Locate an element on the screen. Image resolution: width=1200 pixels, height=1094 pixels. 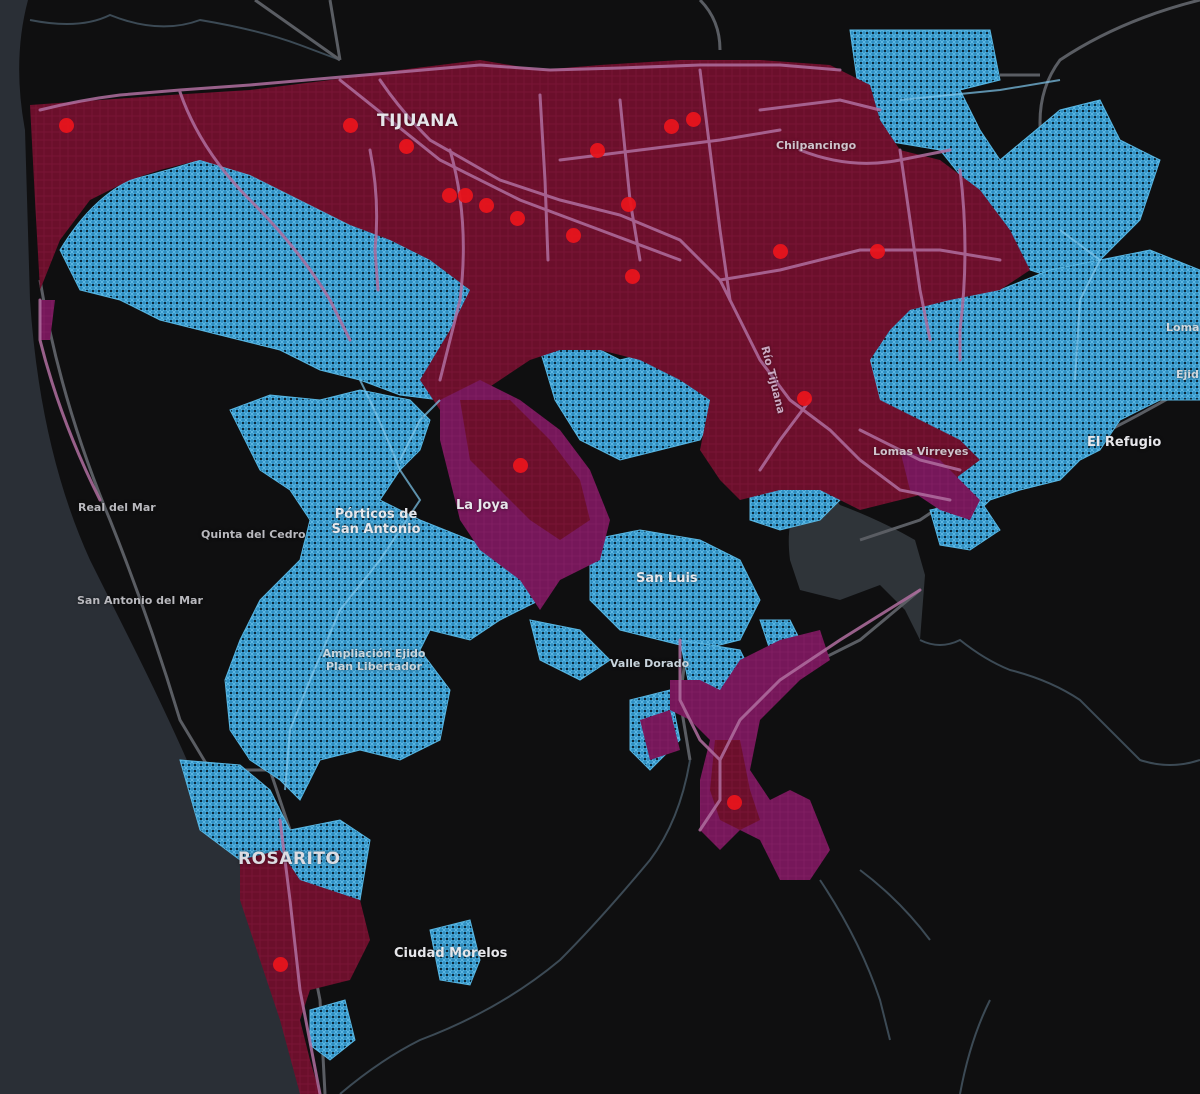
label-ampliacion-ejido: Ampliación Ejido Plan Libertador is located at coordinates (374, 660).